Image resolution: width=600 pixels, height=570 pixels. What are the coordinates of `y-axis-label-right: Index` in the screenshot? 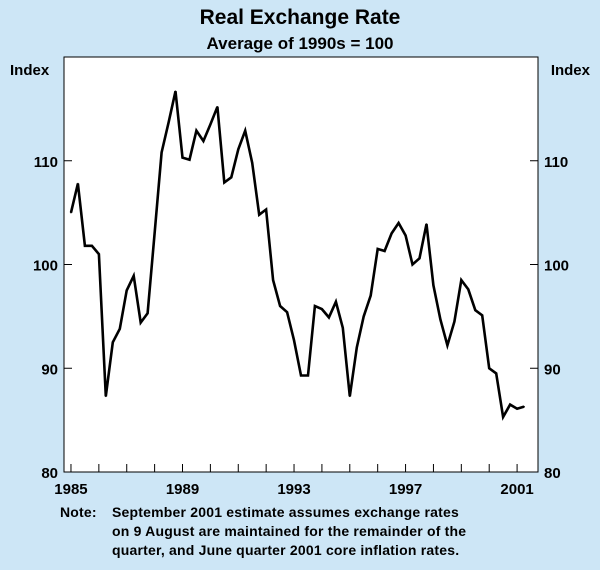 It's located at (571, 70).